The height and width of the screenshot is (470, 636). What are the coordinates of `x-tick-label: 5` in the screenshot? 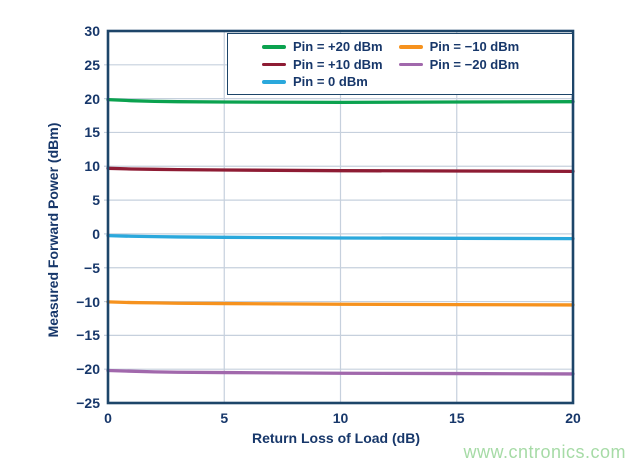 It's located at (224, 418).